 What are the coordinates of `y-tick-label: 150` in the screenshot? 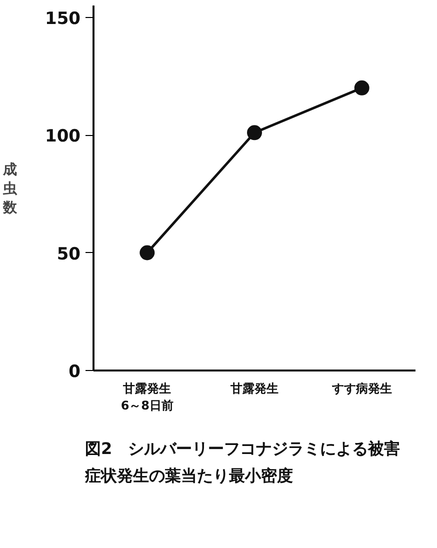 It's located at (63, 18).